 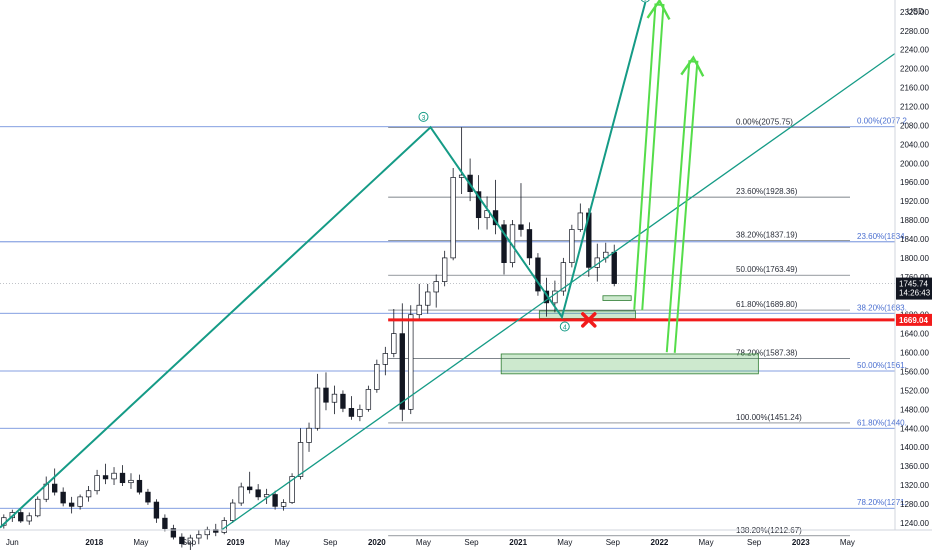 What do you see at coordinates (882, 502) in the screenshot?
I see `fib-far-label: 78.20%(1271.` at bounding box center [882, 502].